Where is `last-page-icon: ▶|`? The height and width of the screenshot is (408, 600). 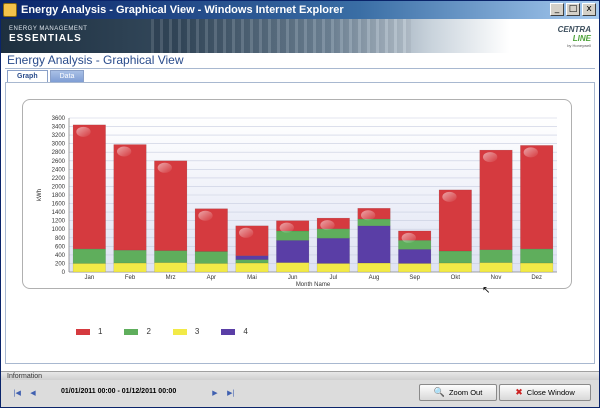
last-page-icon: ▶| is located at coordinates (231, 393).